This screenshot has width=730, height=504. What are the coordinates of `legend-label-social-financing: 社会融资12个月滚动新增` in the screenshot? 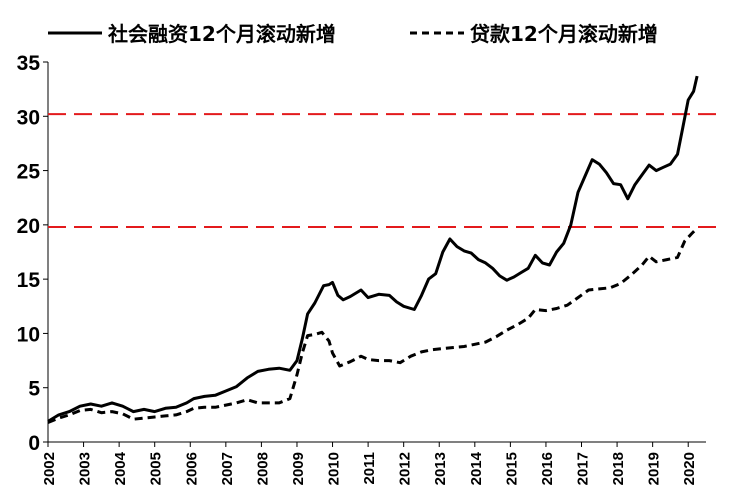 It's located at (221, 34).